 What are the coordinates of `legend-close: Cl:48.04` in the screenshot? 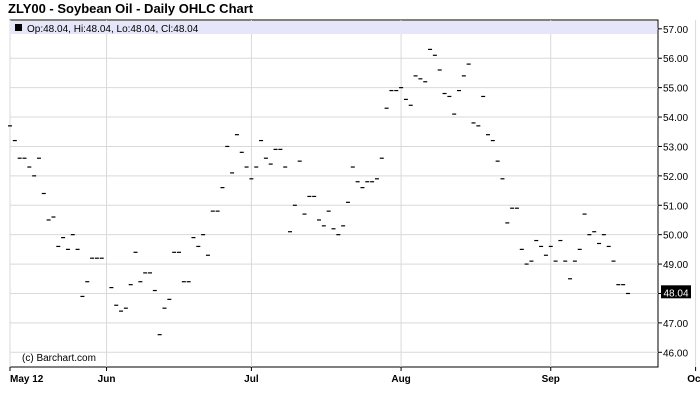 It's located at (180, 29).